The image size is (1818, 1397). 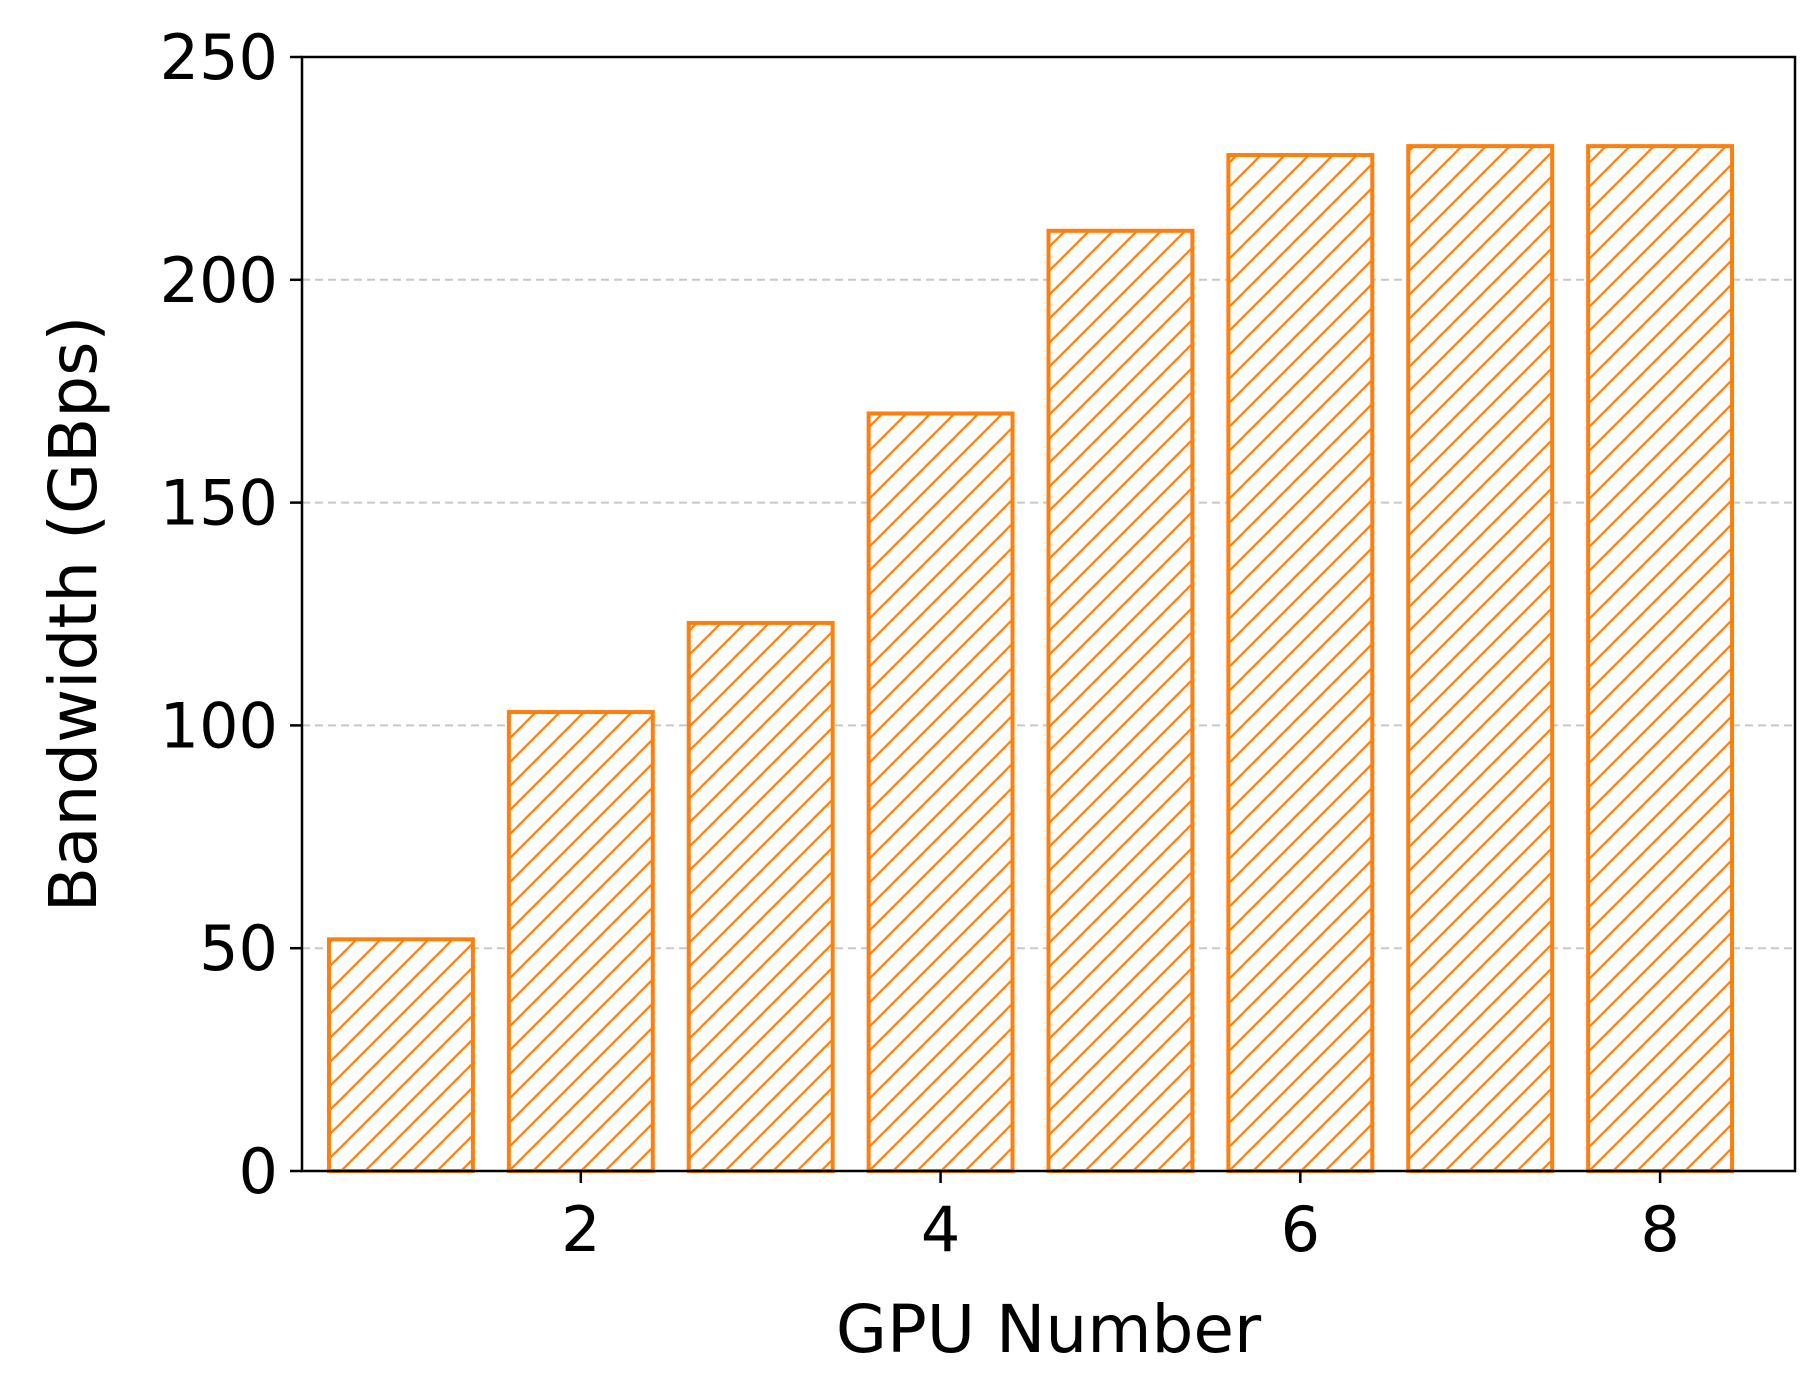 What do you see at coordinates (1300, 1229) in the screenshot?
I see `x-tick-label: 6` at bounding box center [1300, 1229].